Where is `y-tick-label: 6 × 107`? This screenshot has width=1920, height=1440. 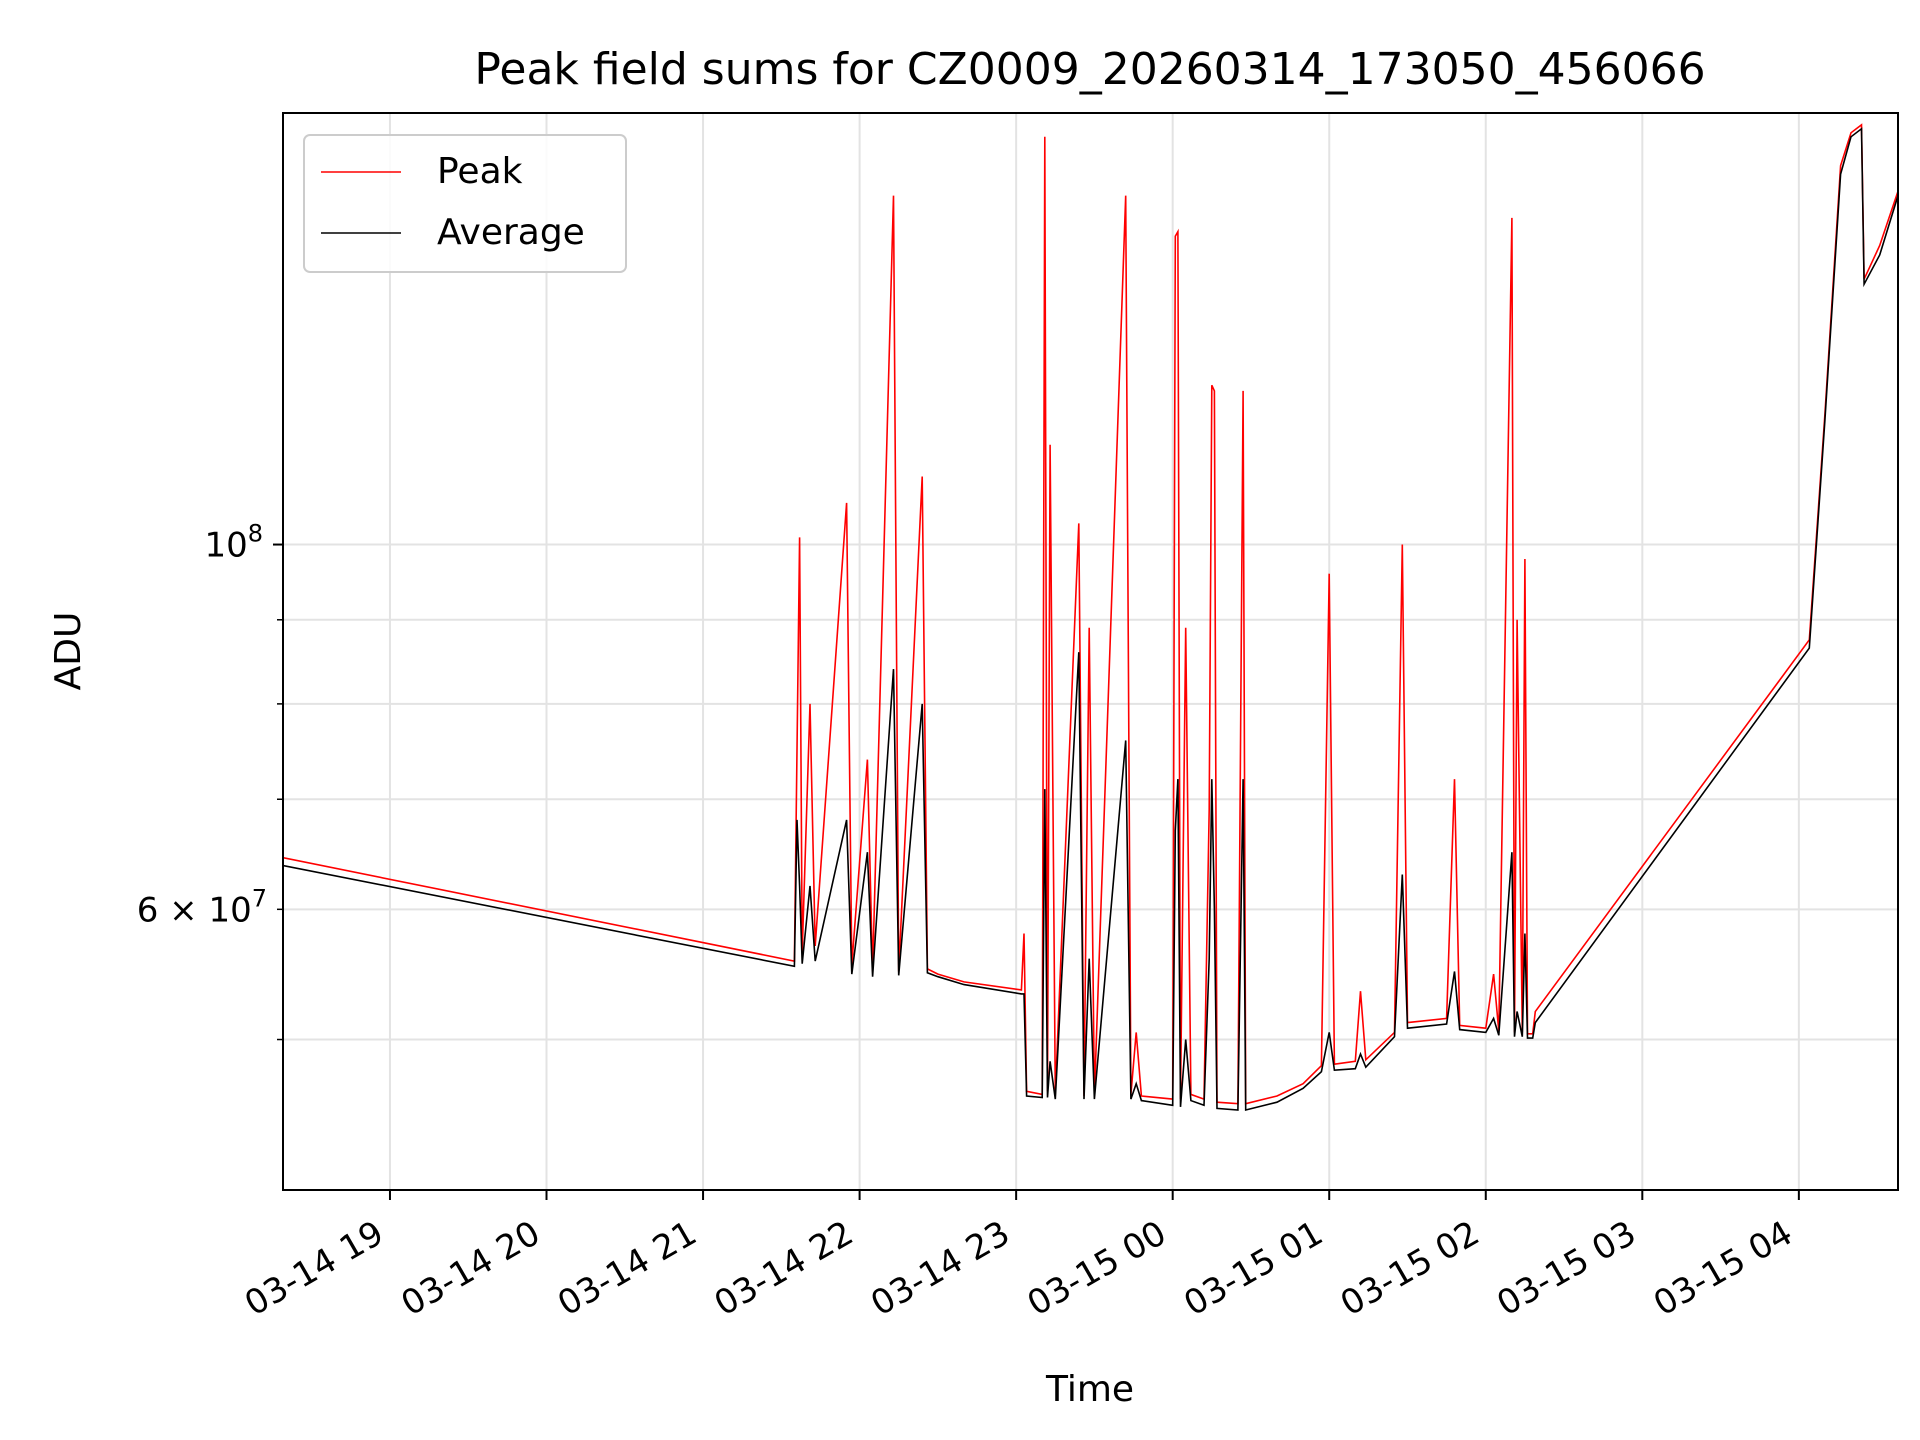
y-tick-label: 6 × 107 is located at coordinates (202, 907).